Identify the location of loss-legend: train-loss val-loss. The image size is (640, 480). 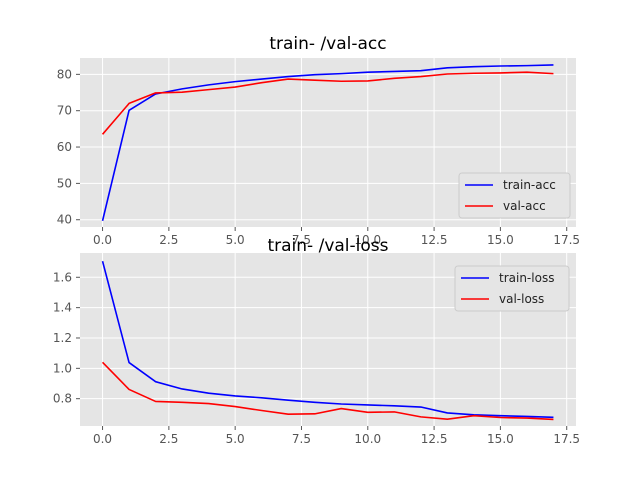
(512, 288).